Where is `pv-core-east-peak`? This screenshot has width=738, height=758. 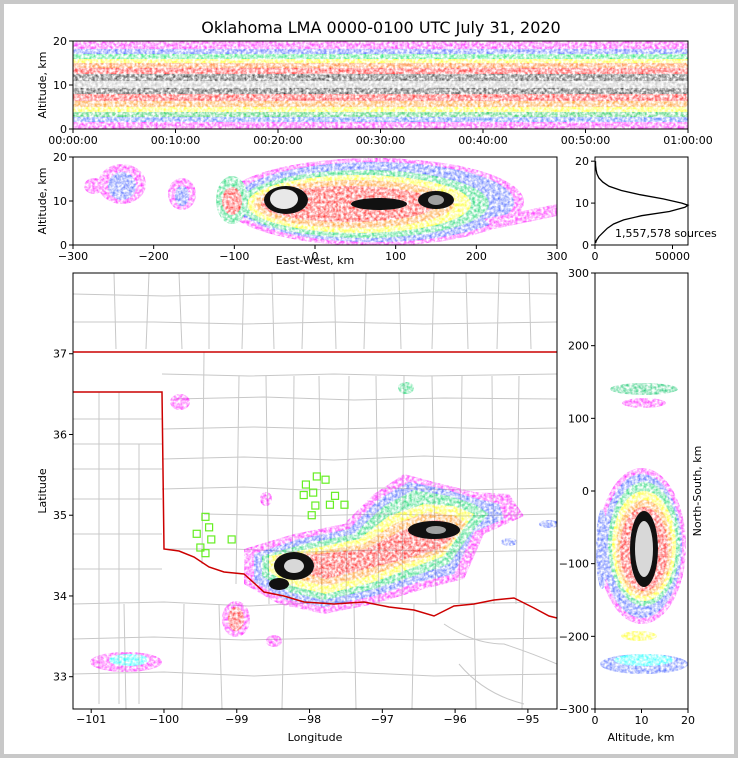
pv-core-east-peak is located at coordinates (436, 530).